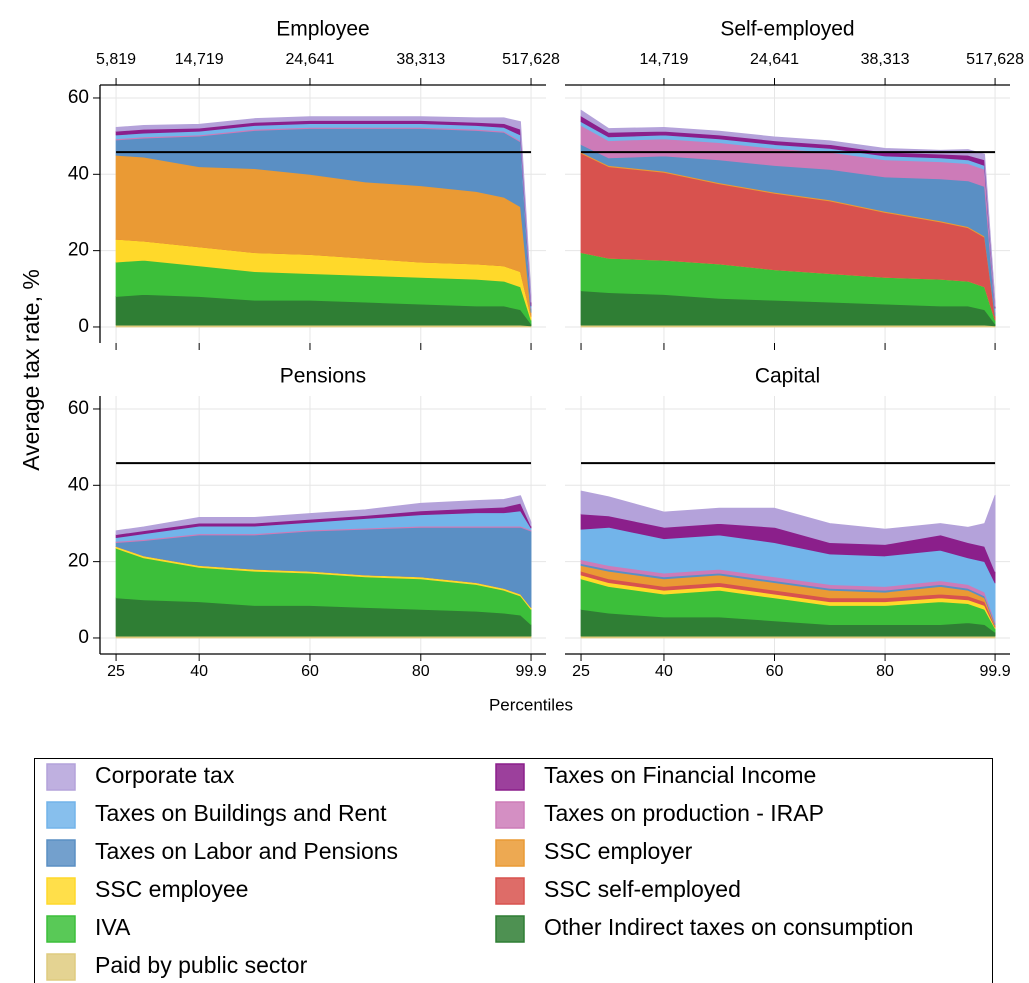 This screenshot has width=1029, height=983. I want to click on legend-label: SSC employer, so click(618, 851).